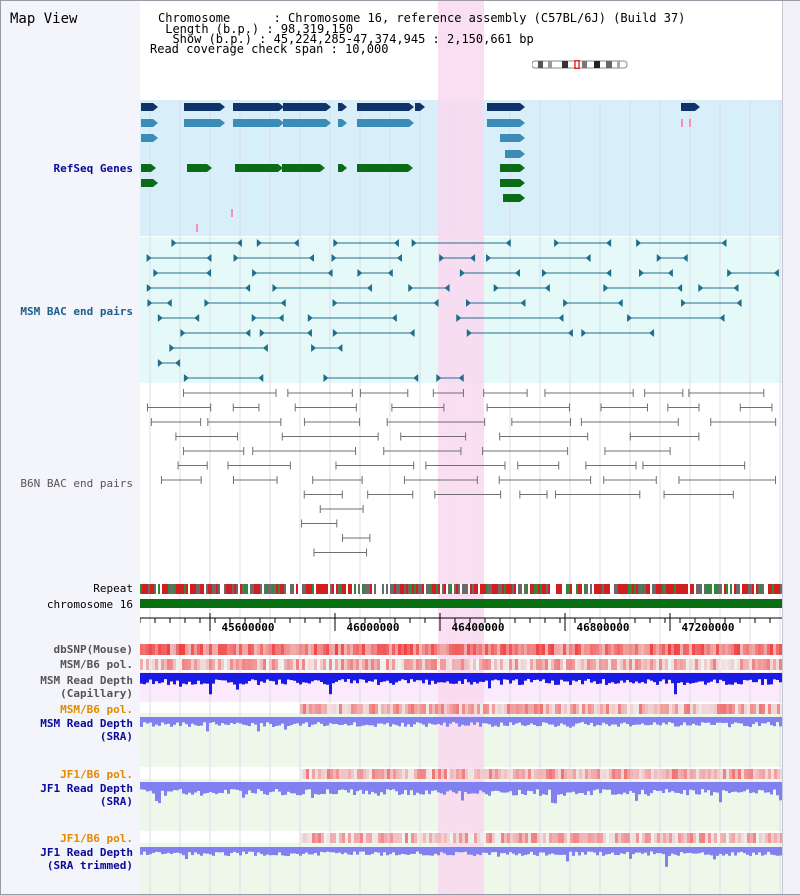 The width and height of the screenshot is (800, 895). What do you see at coordinates (96, 709) in the screenshot?
I see `label-msm-b6-pol-2: MSM/B6 pol.` at bounding box center [96, 709].